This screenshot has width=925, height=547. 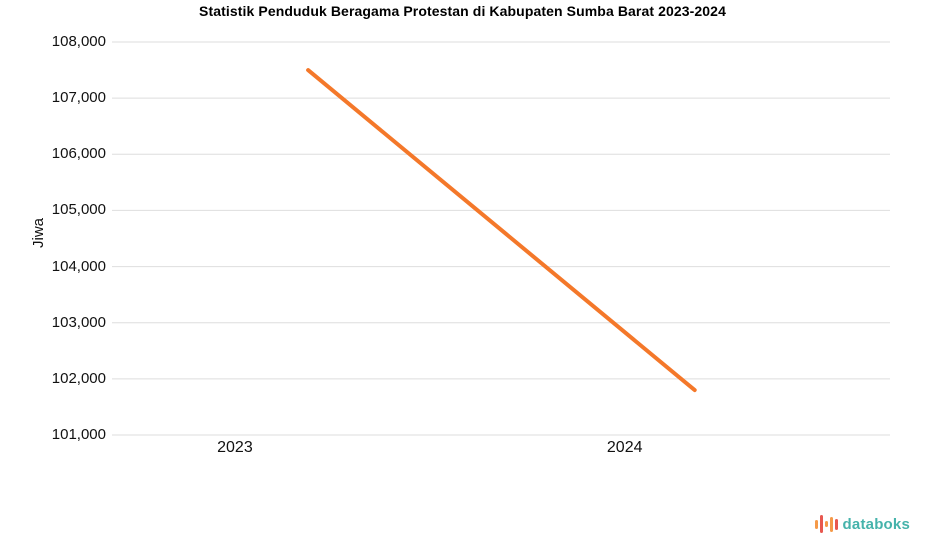 I want to click on y-tick-label: 102,000, so click(x=78, y=378).